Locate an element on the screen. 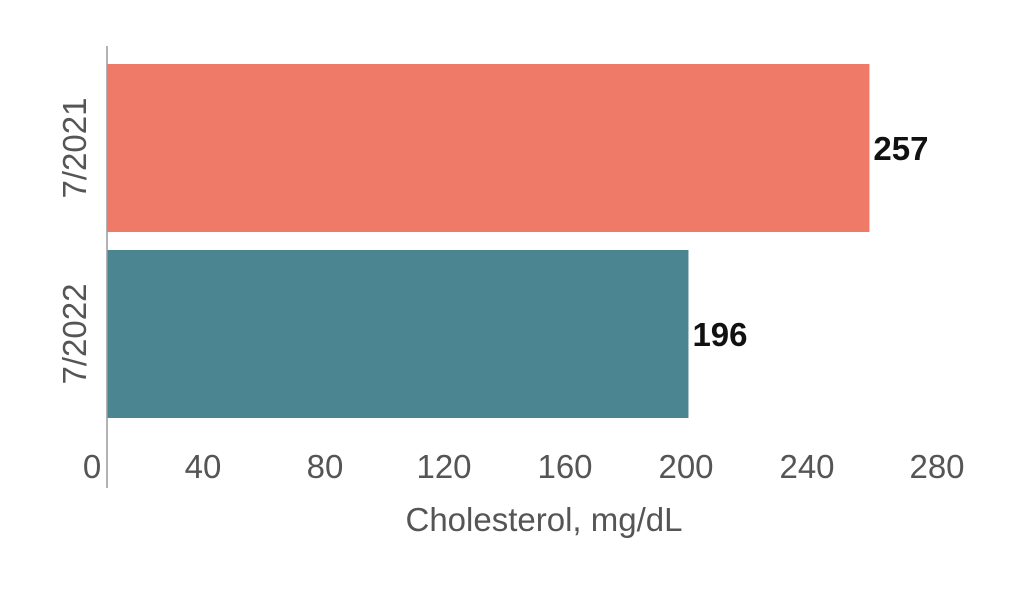 This screenshot has width=1024, height=592. x-tick-label: 240 is located at coordinates (806, 466).